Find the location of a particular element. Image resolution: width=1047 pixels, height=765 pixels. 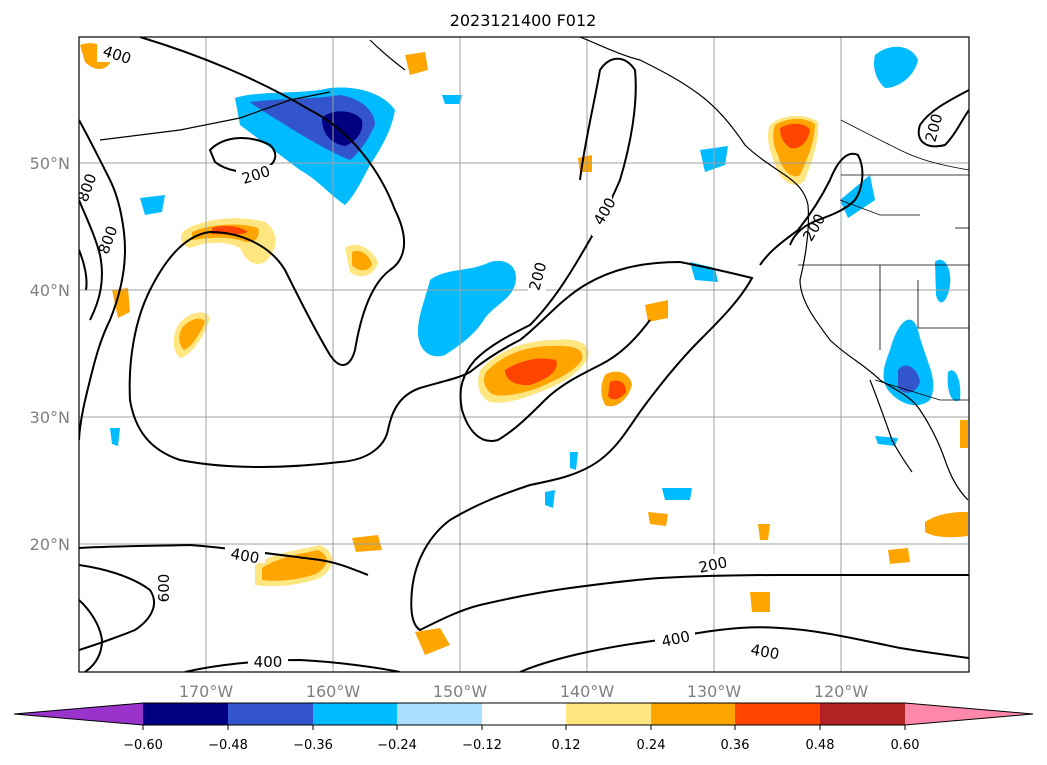

colorbar-tick-label: 0.36 is located at coordinates (735, 745).